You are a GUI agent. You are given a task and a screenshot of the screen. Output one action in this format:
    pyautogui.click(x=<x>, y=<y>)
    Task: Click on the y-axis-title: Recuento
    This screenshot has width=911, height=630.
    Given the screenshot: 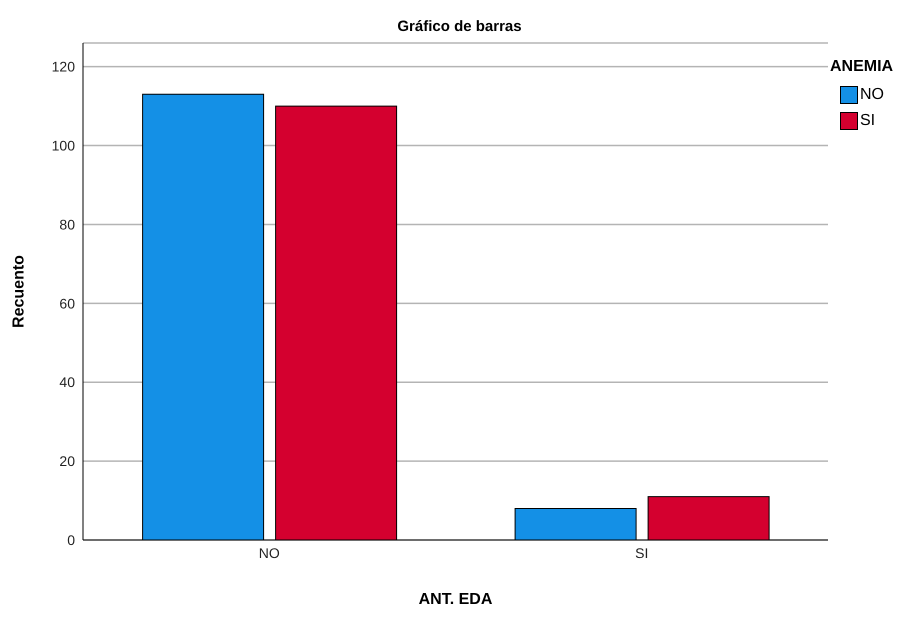 What is the action you would take?
    pyautogui.click(x=19, y=291)
    